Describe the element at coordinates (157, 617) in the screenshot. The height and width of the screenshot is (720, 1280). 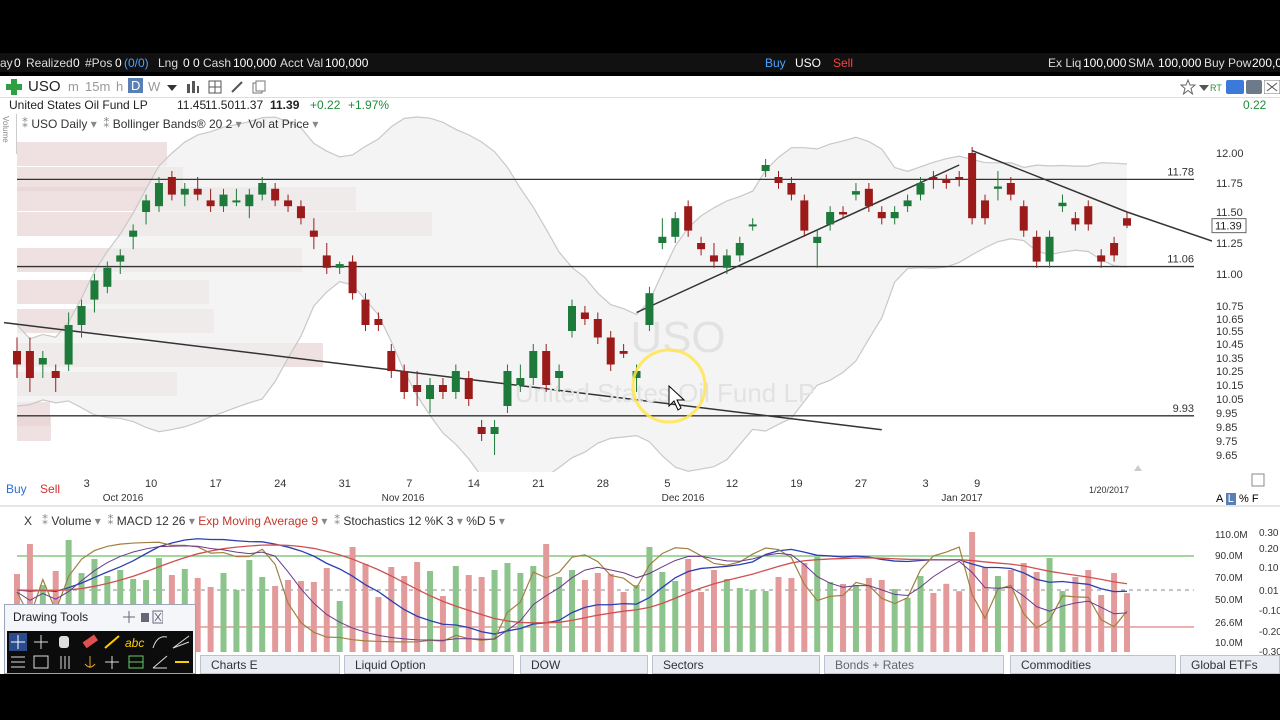
I see `close-drawing-tools-icon` at that location.